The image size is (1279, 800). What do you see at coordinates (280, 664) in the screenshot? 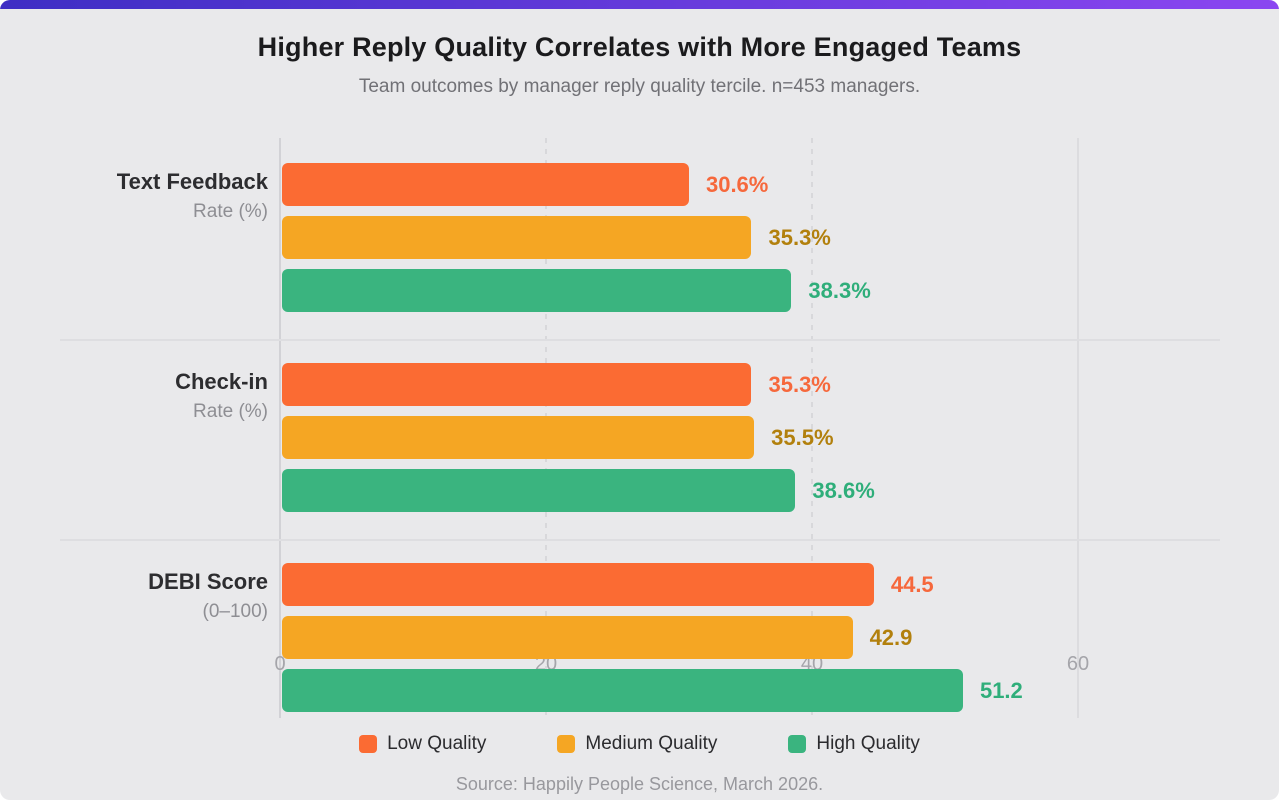
I see `x-tick-label-0: 0` at bounding box center [280, 664].